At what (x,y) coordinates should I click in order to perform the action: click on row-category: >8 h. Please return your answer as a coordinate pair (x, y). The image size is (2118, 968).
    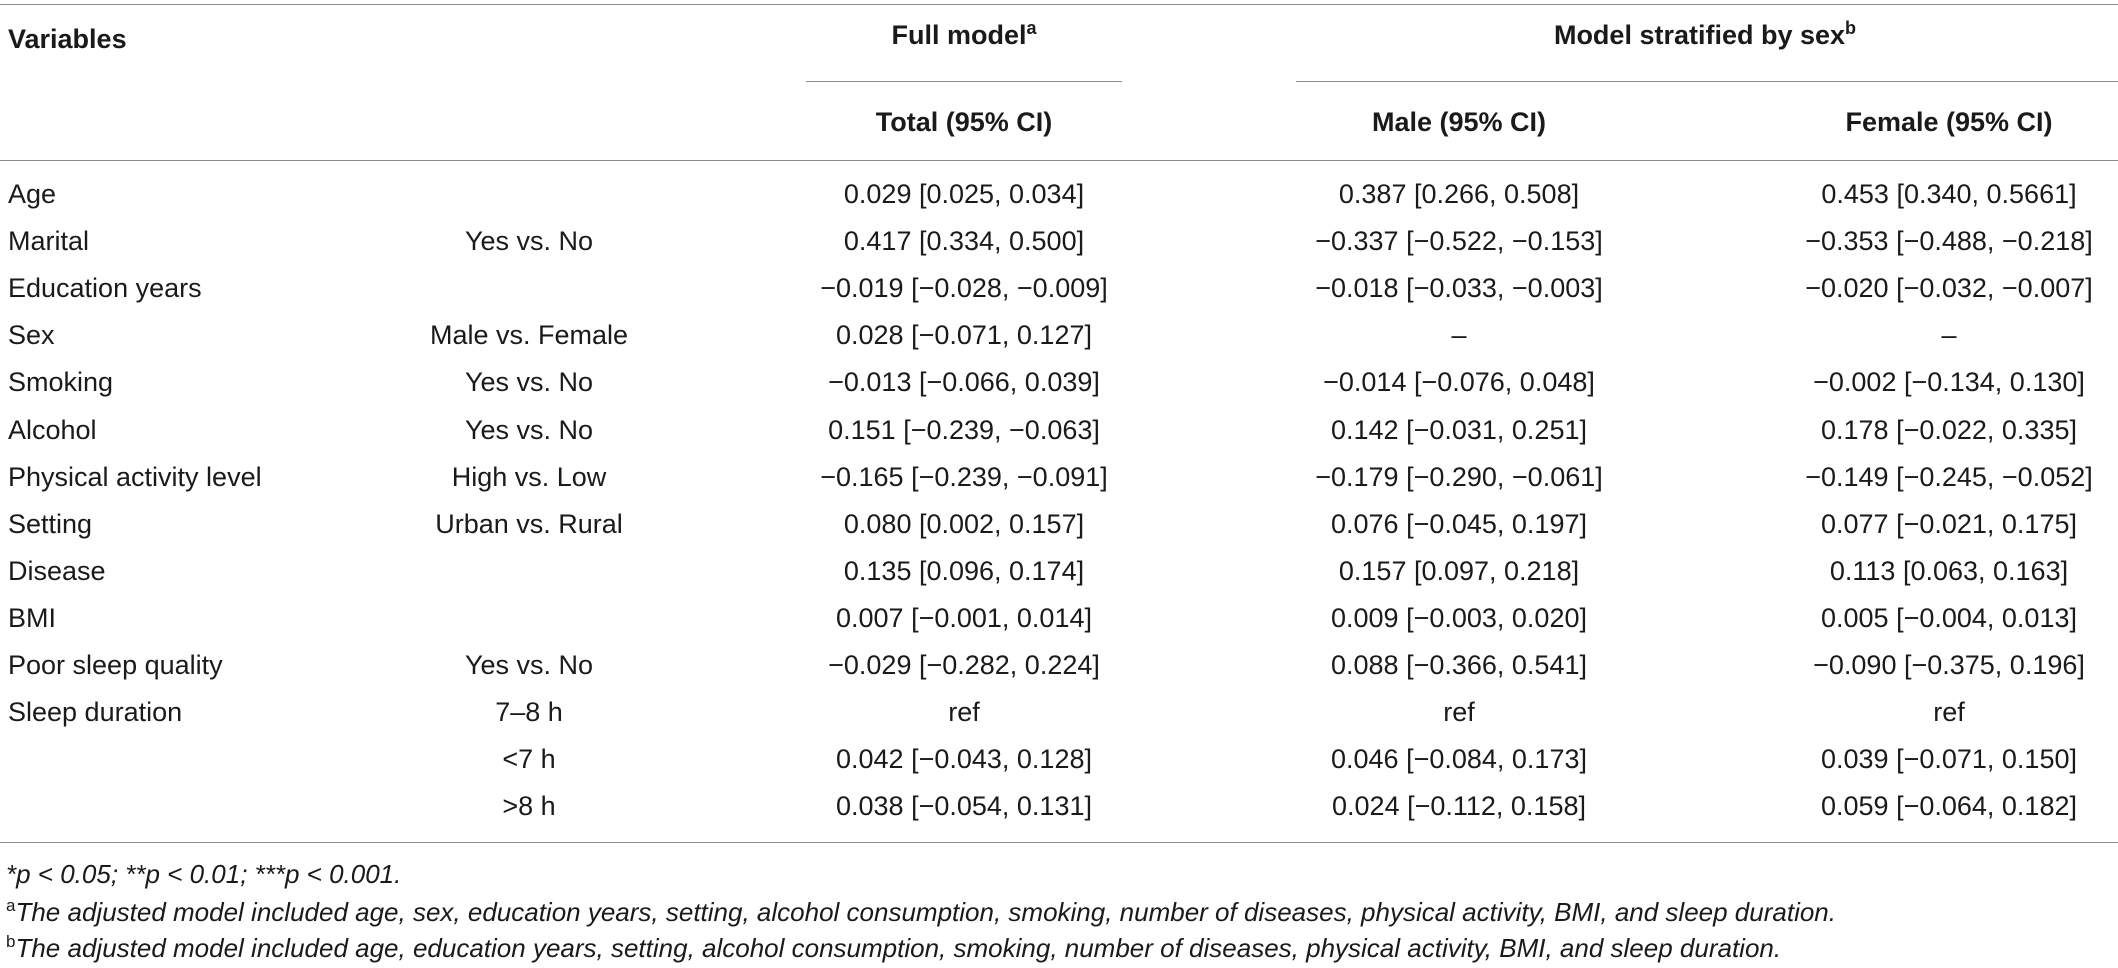
    Looking at the image, I should click on (529, 806).